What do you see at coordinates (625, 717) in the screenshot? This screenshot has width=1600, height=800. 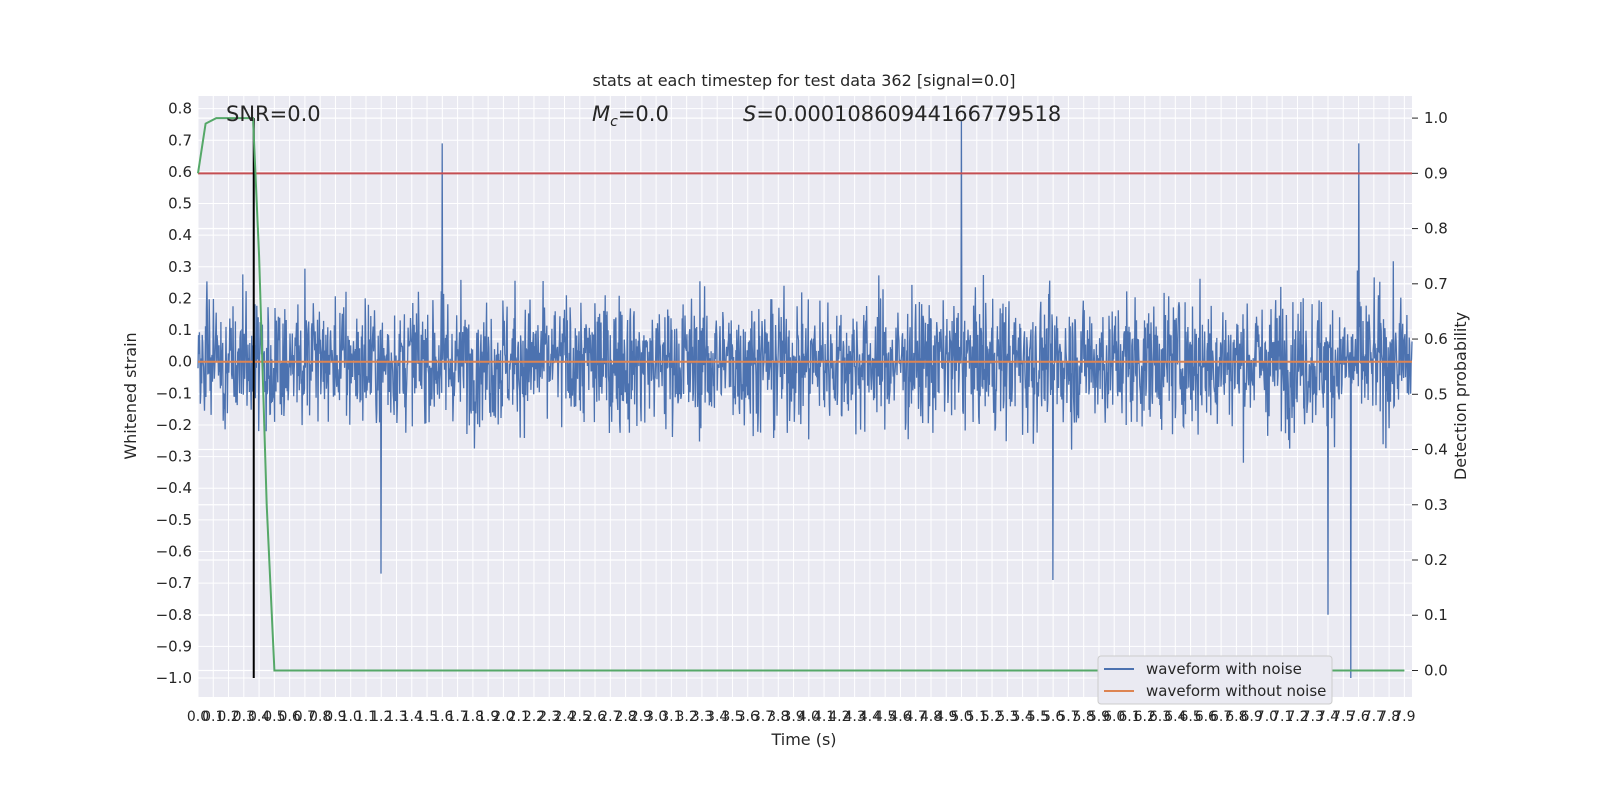 I see `x-tick-label: 2.8` at bounding box center [625, 717].